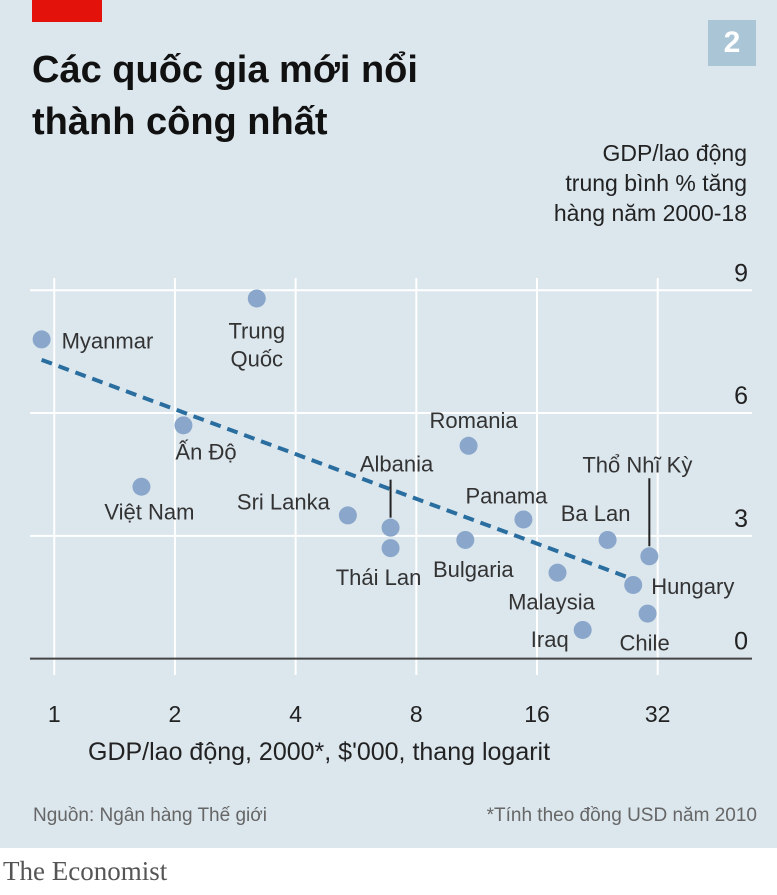  What do you see at coordinates (474, 420) in the screenshot?
I see `point-label-romania: Romania` at bounding box center [474, 420].